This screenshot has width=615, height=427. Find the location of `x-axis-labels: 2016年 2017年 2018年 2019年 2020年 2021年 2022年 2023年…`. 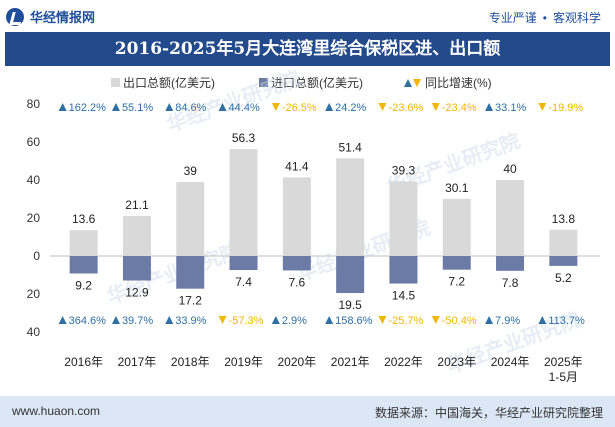

x-axis-labels: 2016年 2017年 2018年 2019年 2020年 2021年 2022年 2023年… is located at coordinates (323, 369).